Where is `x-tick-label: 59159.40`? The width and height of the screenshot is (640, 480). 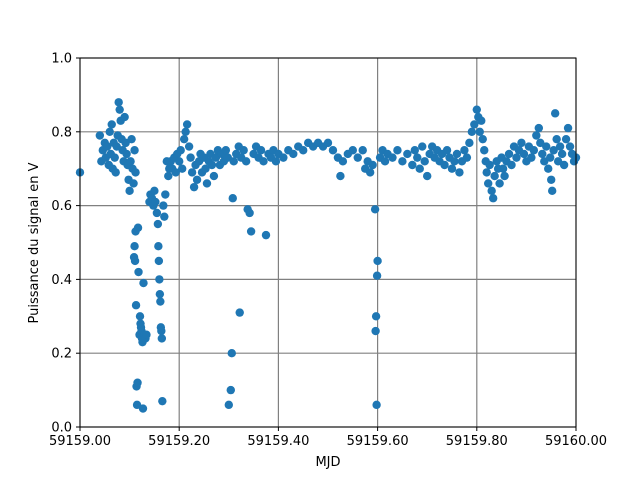
x-tick-label: 59159.40 is located at coordinates (278, 441).